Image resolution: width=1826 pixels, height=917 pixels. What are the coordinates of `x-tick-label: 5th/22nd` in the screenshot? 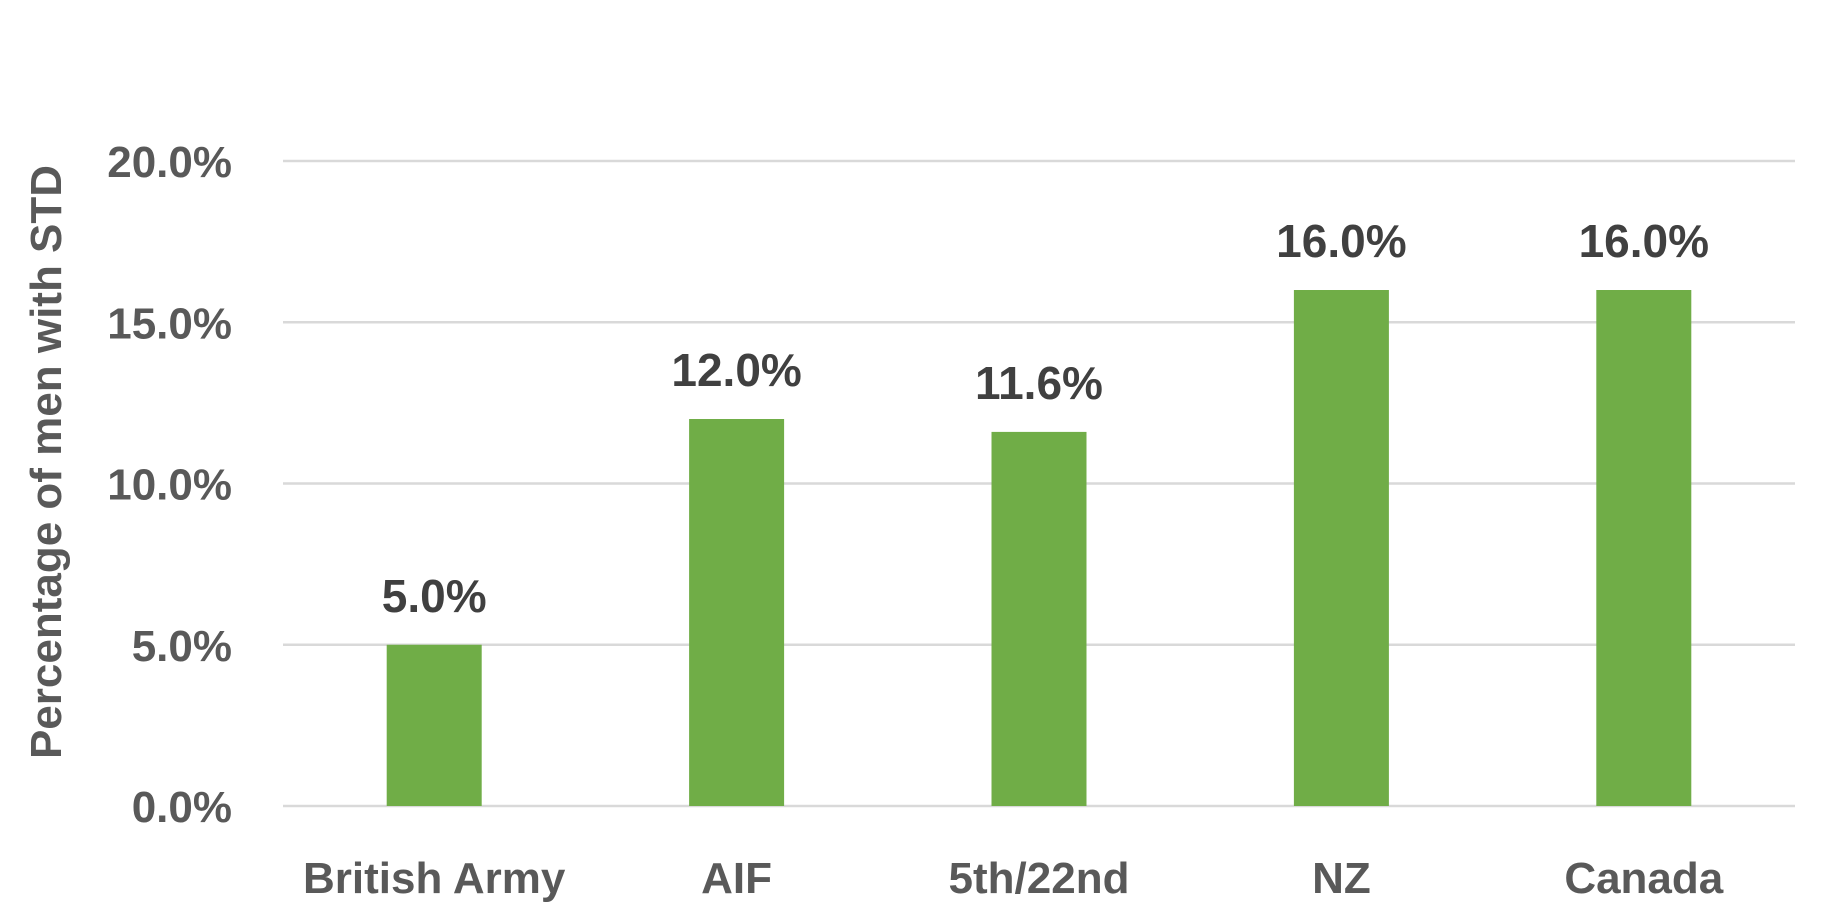 It's located at (1039, 878).